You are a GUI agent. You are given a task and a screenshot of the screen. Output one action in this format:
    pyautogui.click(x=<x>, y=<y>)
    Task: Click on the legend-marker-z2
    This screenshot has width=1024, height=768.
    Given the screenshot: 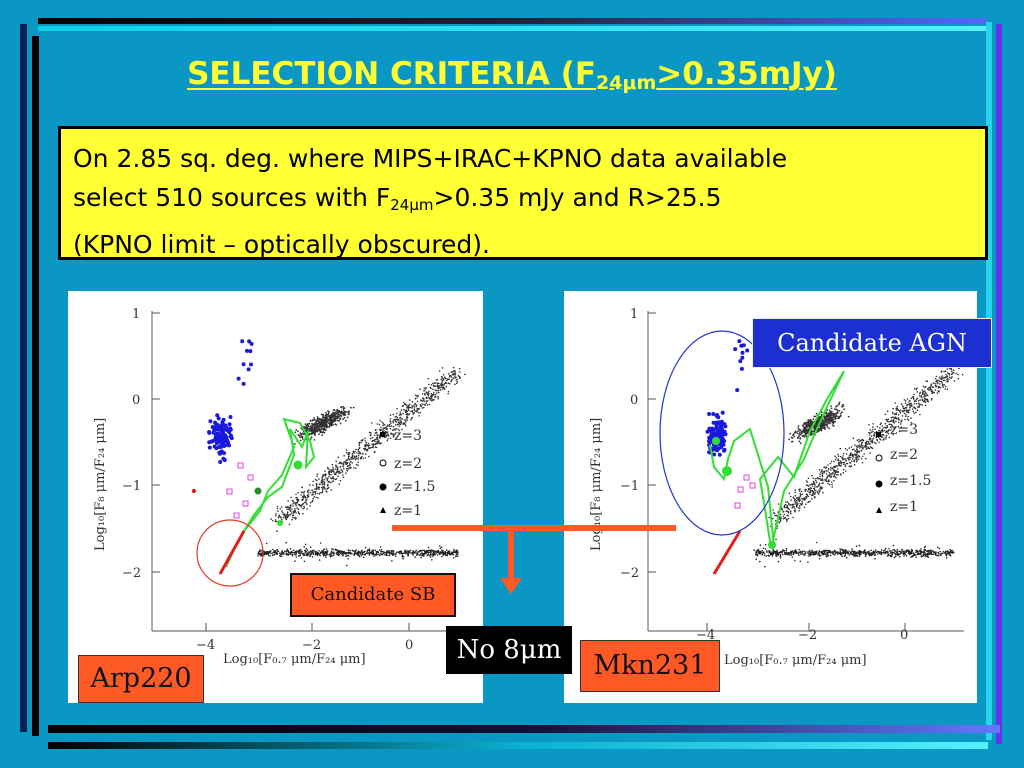 What is the action you would take?
    pyautogui.click(x=383, y=463)
    